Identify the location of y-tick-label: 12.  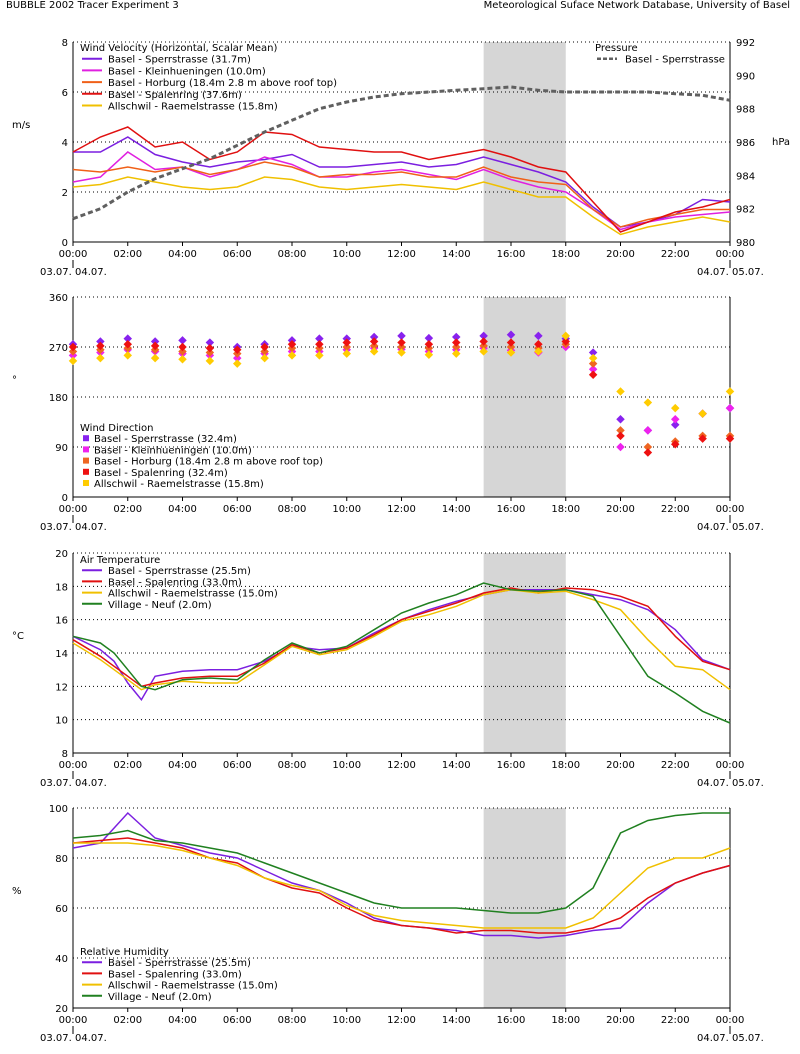
(61, 687).